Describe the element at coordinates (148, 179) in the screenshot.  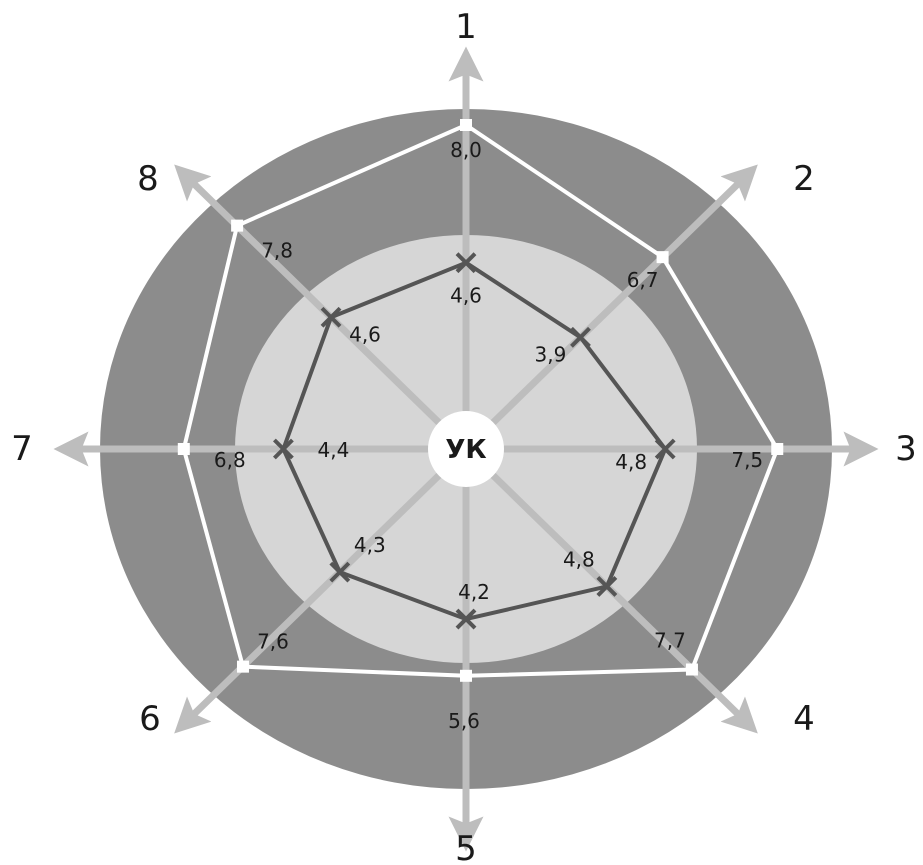
I see `axis-number-8: 8` at that location.